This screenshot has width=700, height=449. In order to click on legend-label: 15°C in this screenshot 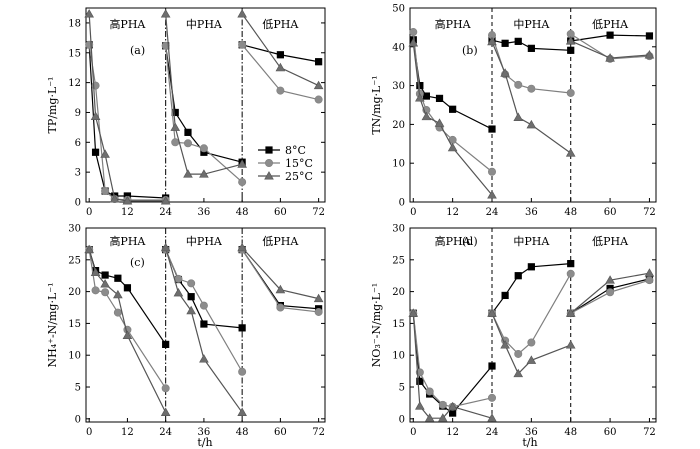, I will do `click(299, 163)`.